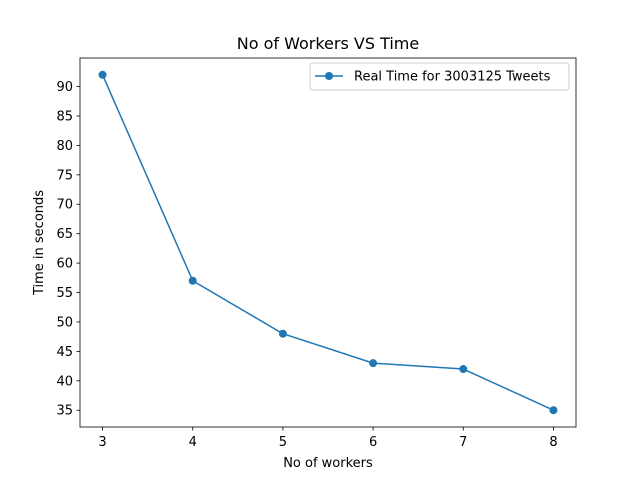  I want to click on chart-title: No of Workers VS Time, so click(328, 43).